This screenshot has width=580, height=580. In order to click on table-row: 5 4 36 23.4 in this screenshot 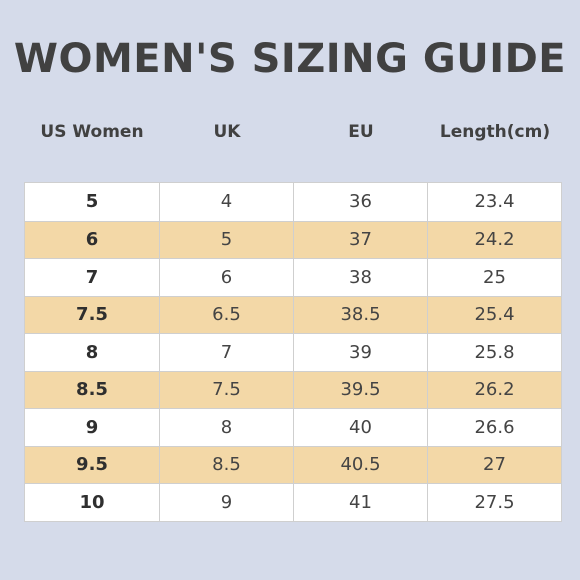, I will do `click(293, 202)`.